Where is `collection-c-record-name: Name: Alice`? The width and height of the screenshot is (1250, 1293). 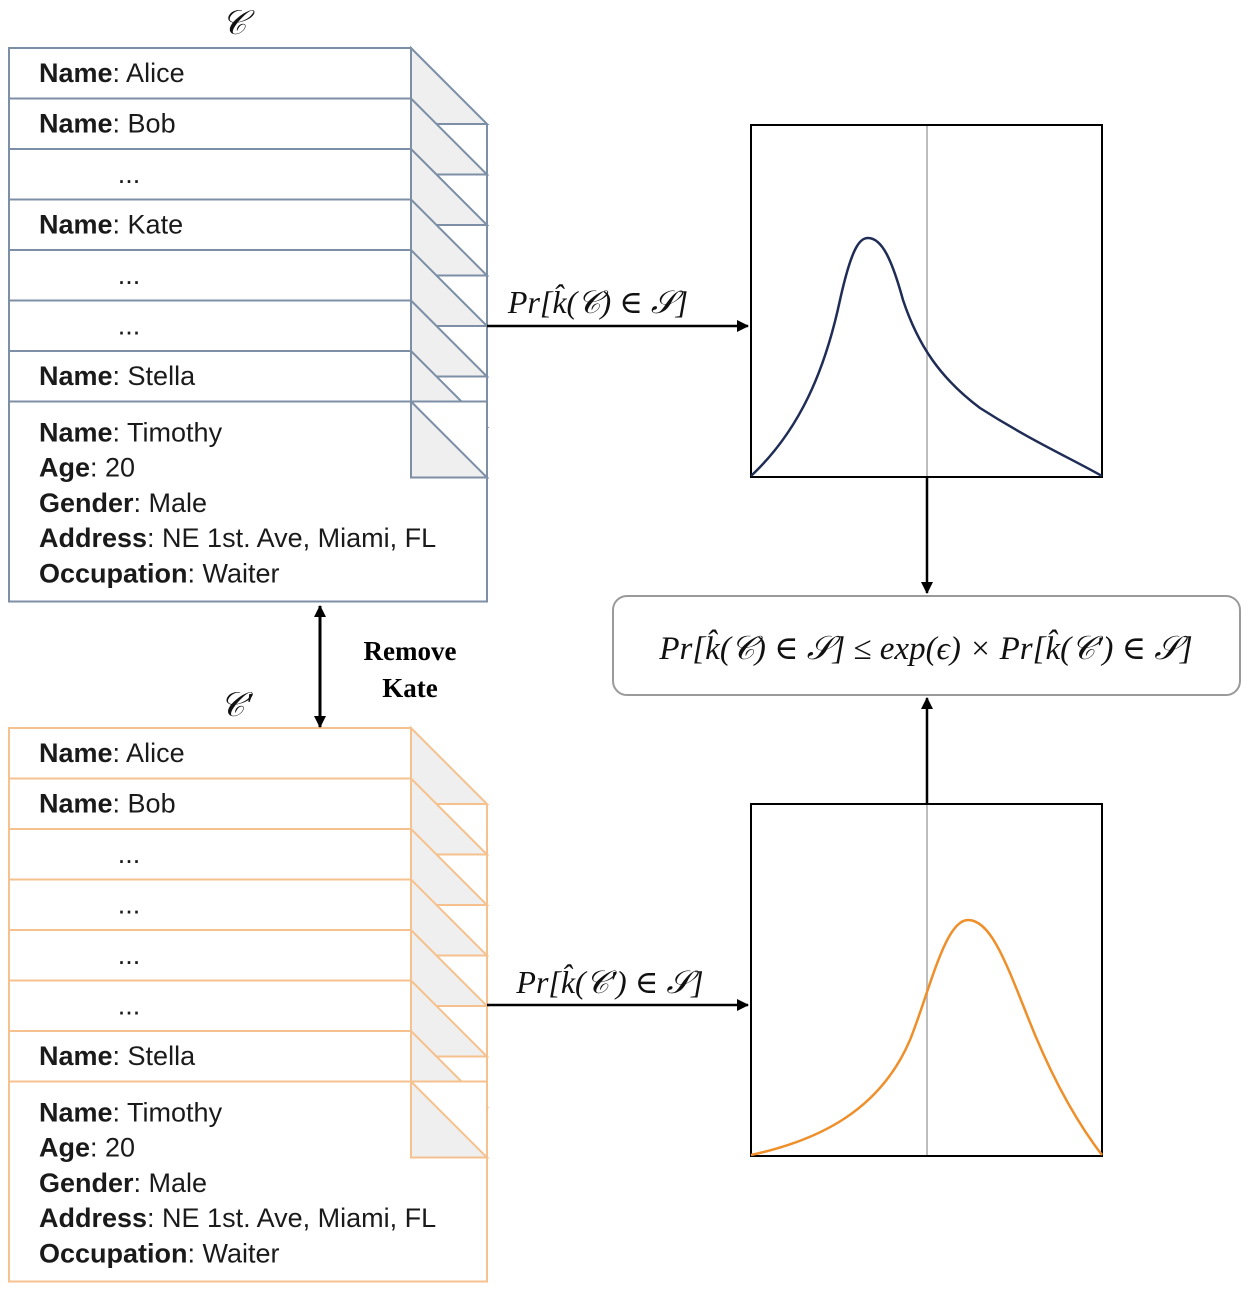
collection-c-record-name: Name: Alice is located at coordinates (112, 73).